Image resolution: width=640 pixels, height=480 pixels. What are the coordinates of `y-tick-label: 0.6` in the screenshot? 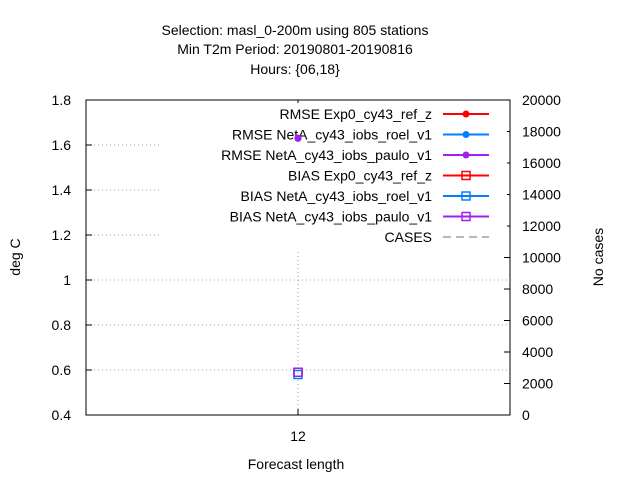 It's located at (62, 370).